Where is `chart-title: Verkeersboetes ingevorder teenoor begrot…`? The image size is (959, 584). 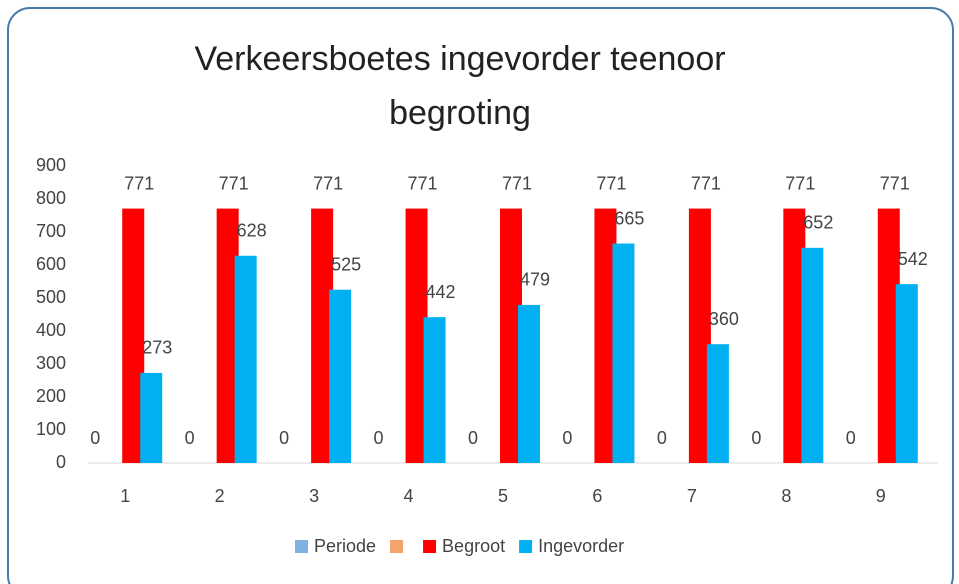
chart-title: Verkeersboetes ingevorder teenoor begrot… is located at coordinates (460, 86).